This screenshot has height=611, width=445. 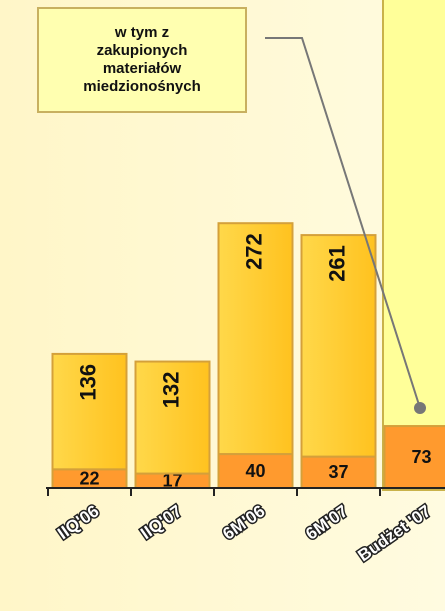 What do you see at coordinates (421, 457) in the screenshot?
I see `value-label: 73` at bounding box center [421, 457].